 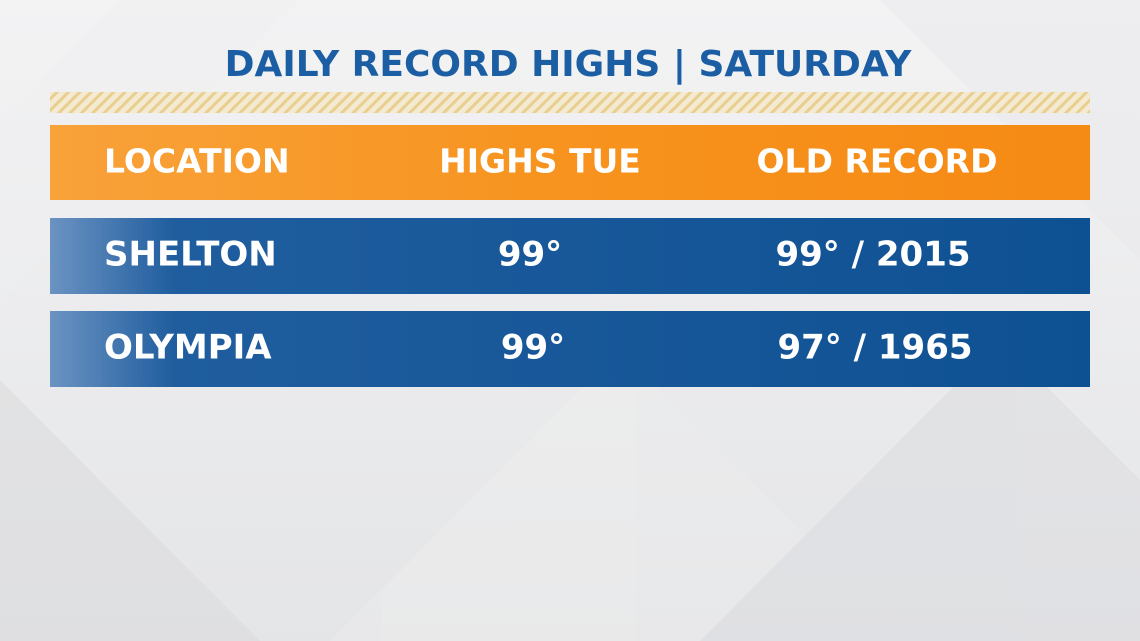 I want to click on location: OLYMPIA, so click(x=188, y=348).